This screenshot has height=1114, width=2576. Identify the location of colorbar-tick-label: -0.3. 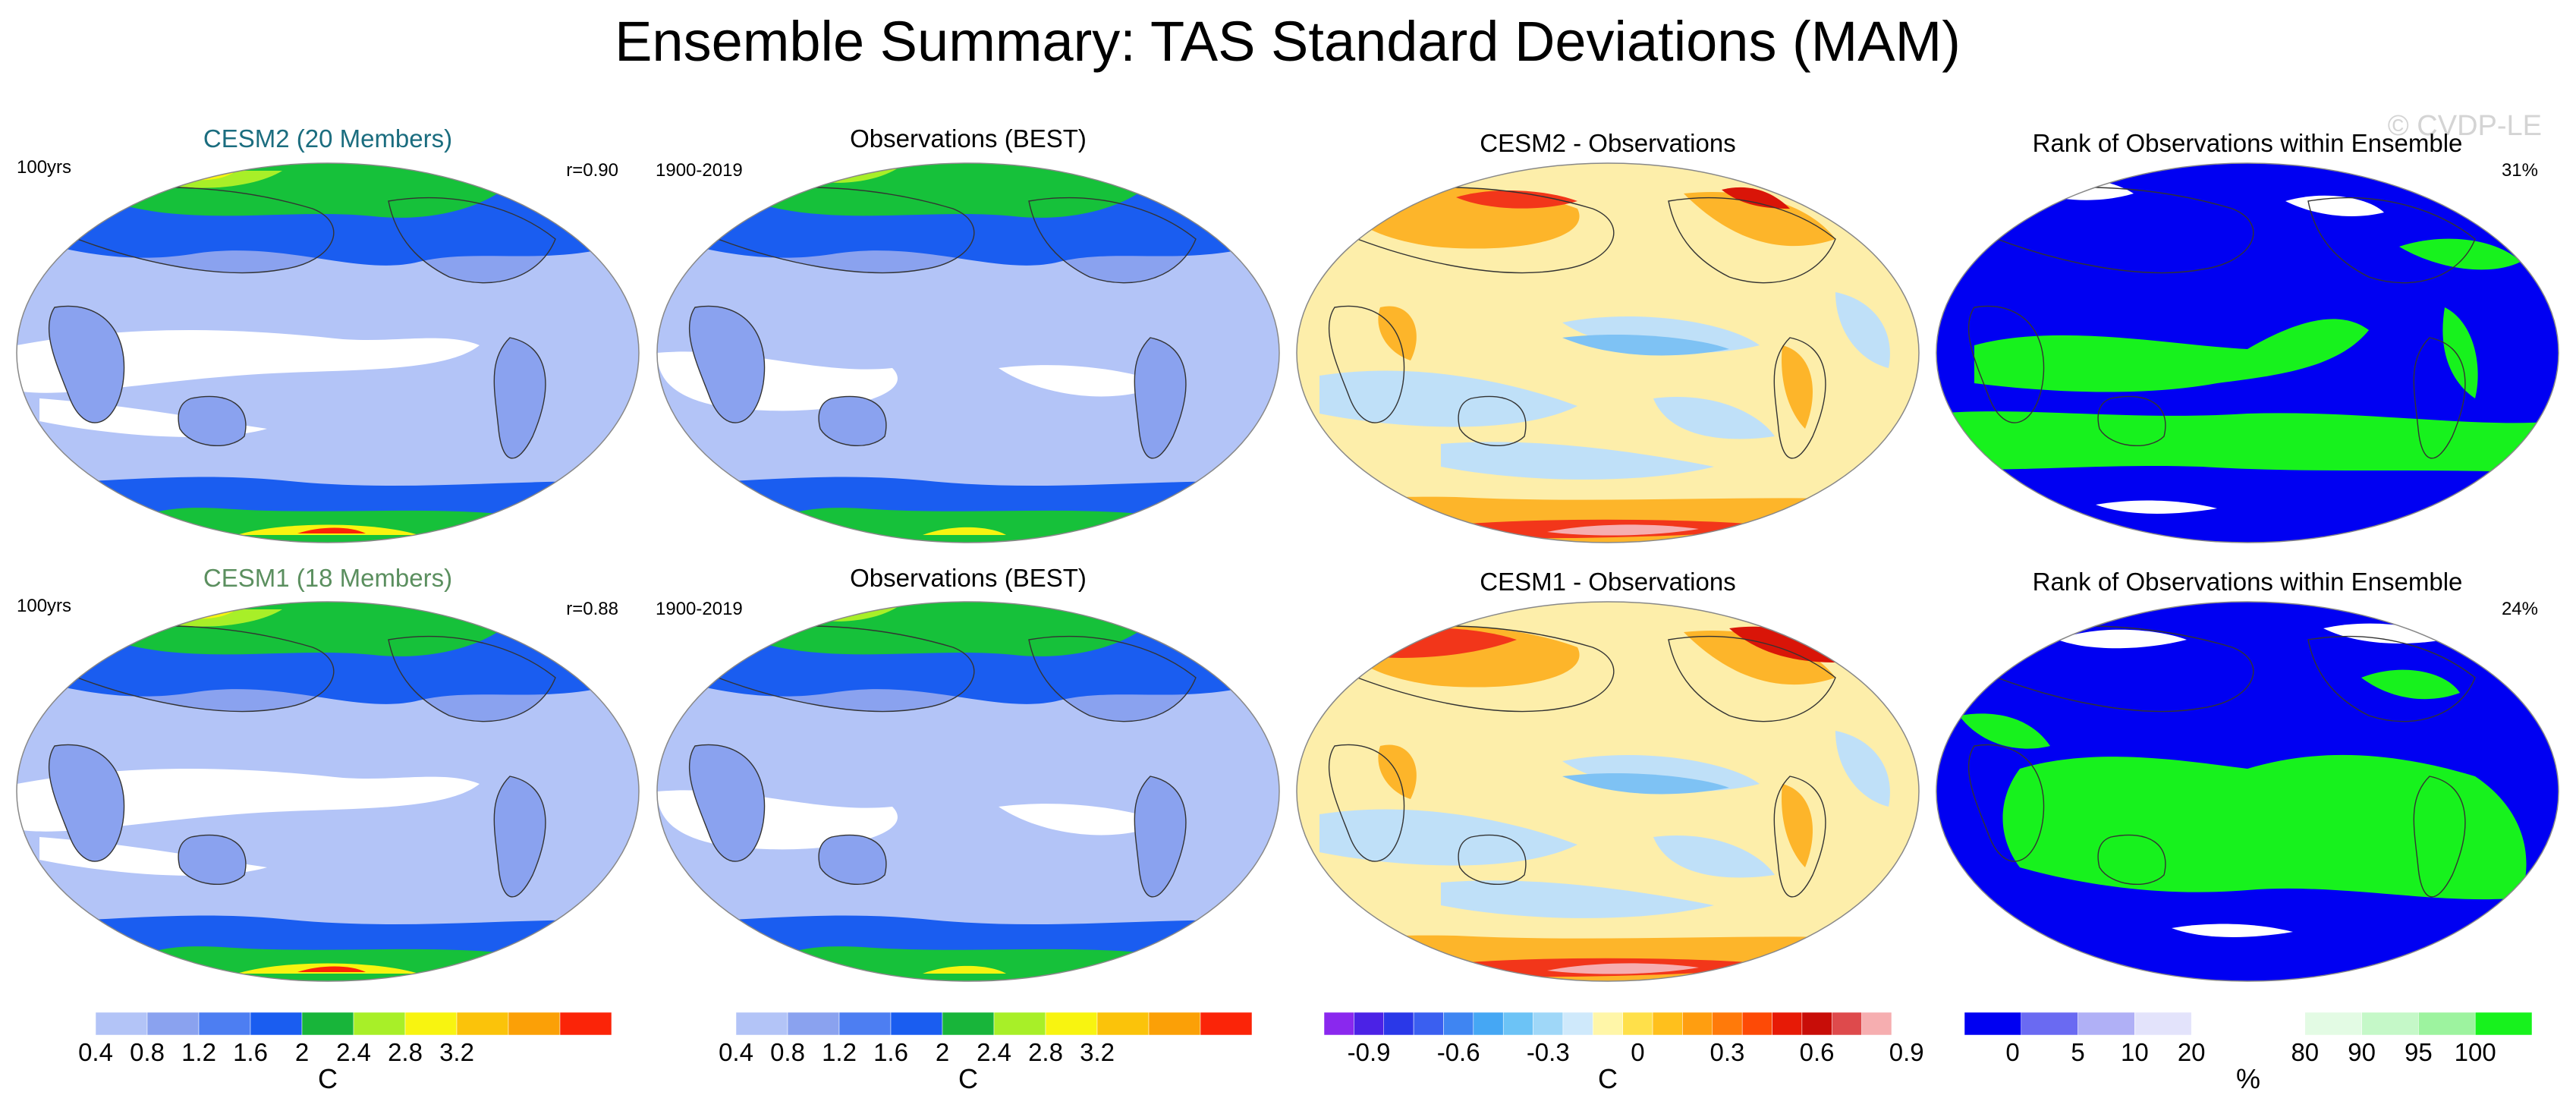
(1548, 1052).